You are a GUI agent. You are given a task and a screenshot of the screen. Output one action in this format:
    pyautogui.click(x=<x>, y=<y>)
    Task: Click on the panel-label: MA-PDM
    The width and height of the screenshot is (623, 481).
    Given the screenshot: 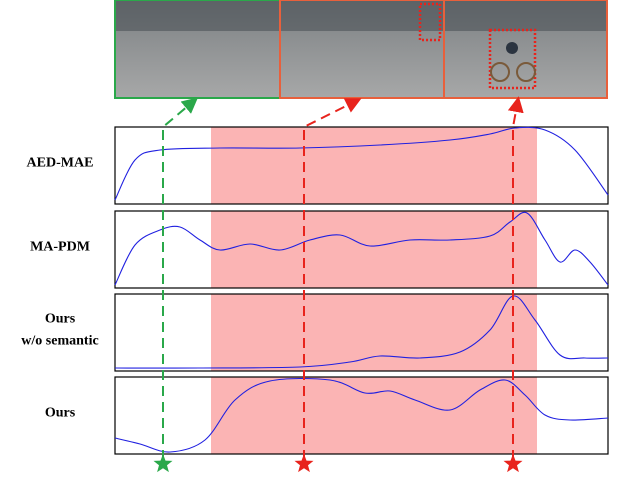 What is the action you would take?
    pyautogui.click(x=60, y=247)
    